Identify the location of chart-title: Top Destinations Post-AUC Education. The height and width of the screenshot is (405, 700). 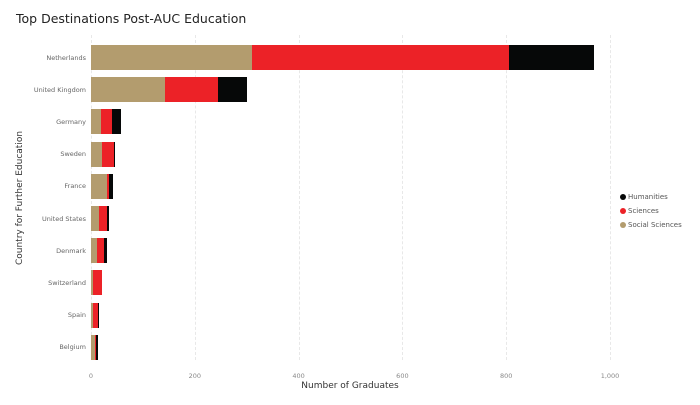
(131, 18).